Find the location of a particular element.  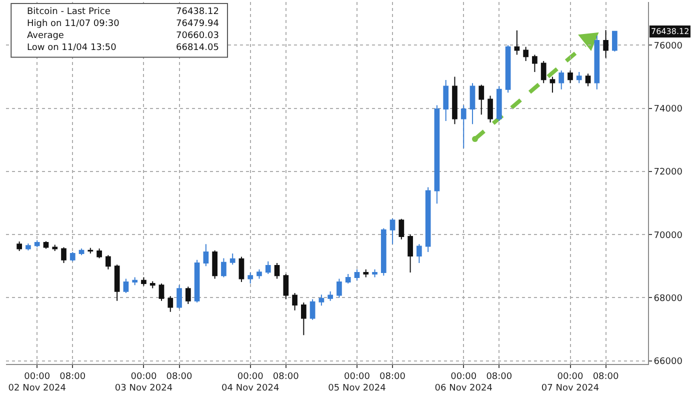

y-tick-label: 76000 is located at coordinates (668, 46).